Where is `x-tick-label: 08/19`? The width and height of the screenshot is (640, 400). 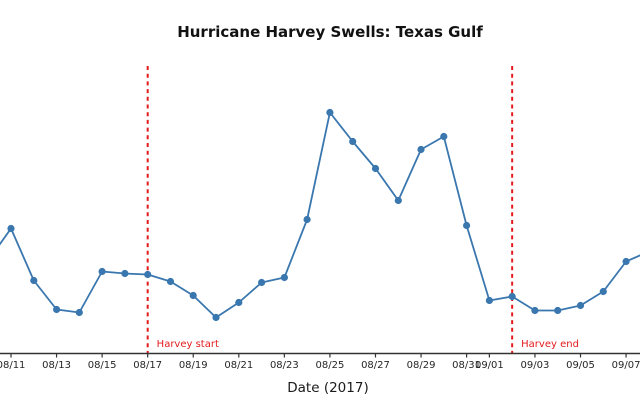
x-tick-label: 08/19 is located at coordinates (193, 365).